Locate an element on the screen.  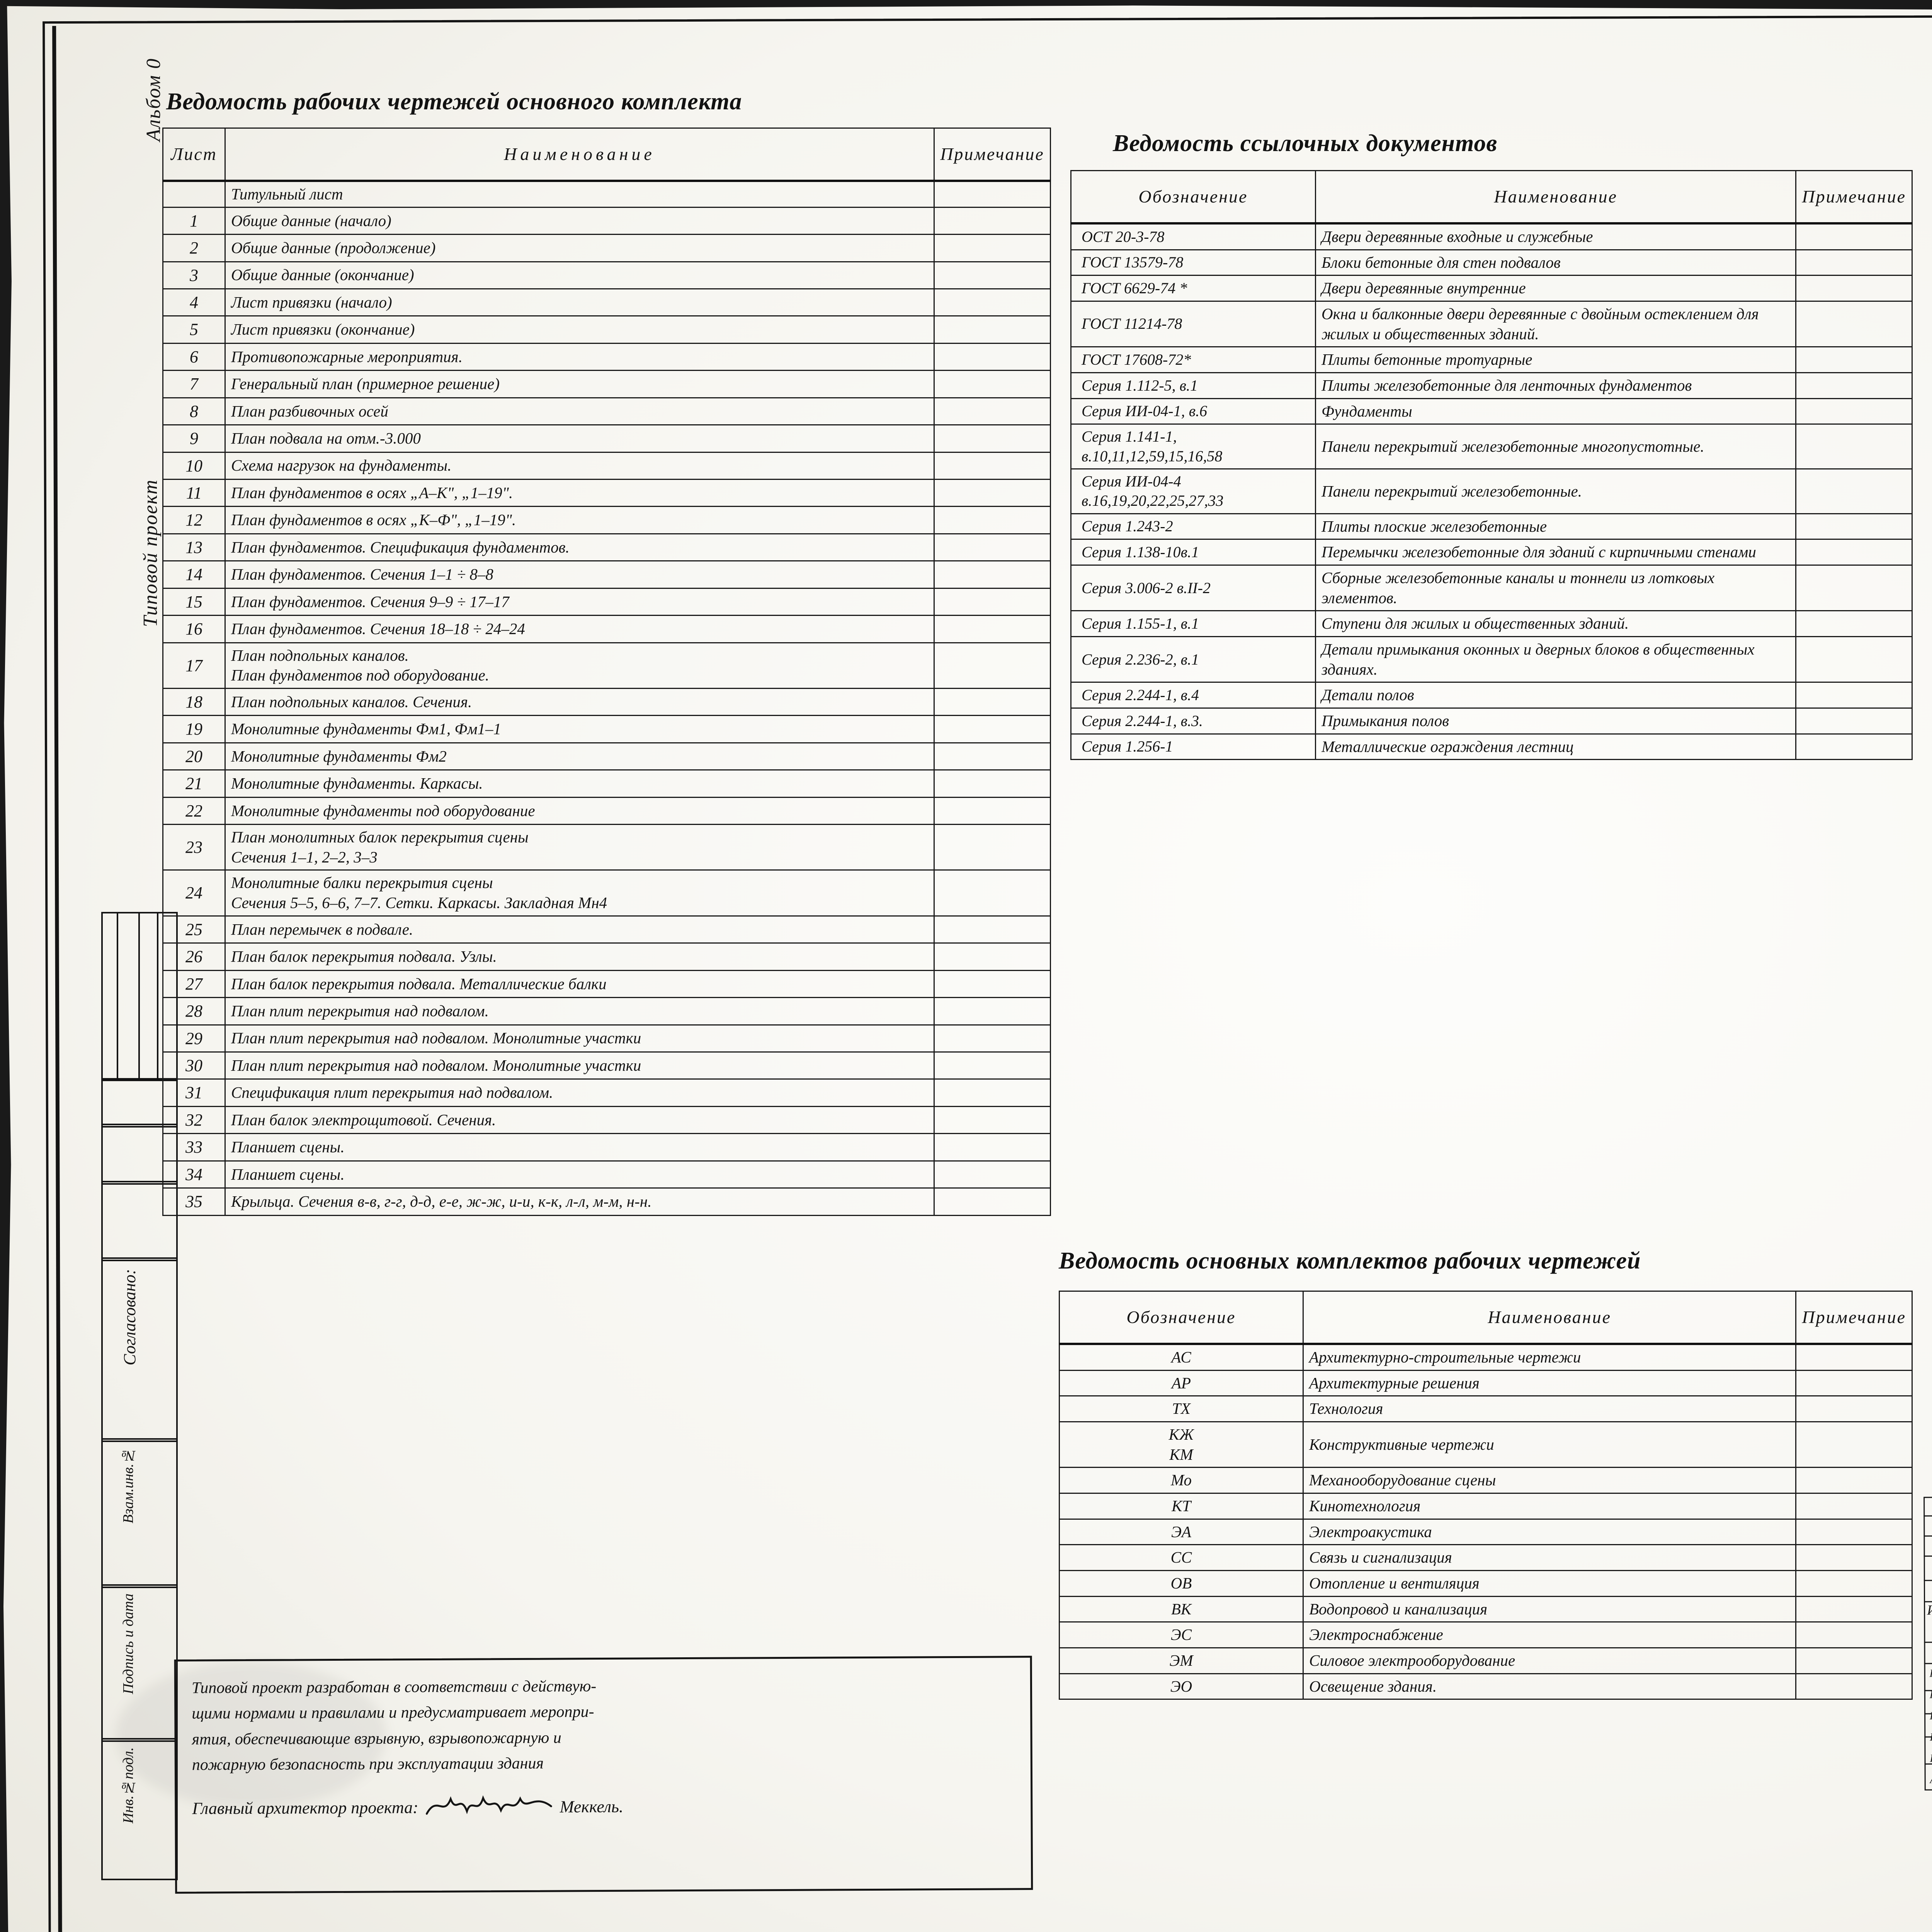
table-row: Серия ИИ-04-1, в.6 Фундаменты is located at coordinates (1491, 411).